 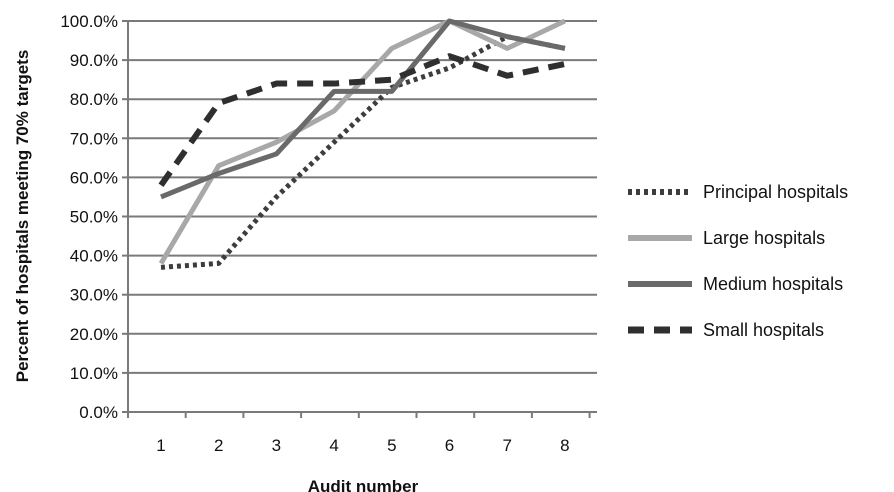 What do you see at coordinates (218, 445) in the screenshot?
I see `x-tick-label: 2` at bounding box center [218, 445].